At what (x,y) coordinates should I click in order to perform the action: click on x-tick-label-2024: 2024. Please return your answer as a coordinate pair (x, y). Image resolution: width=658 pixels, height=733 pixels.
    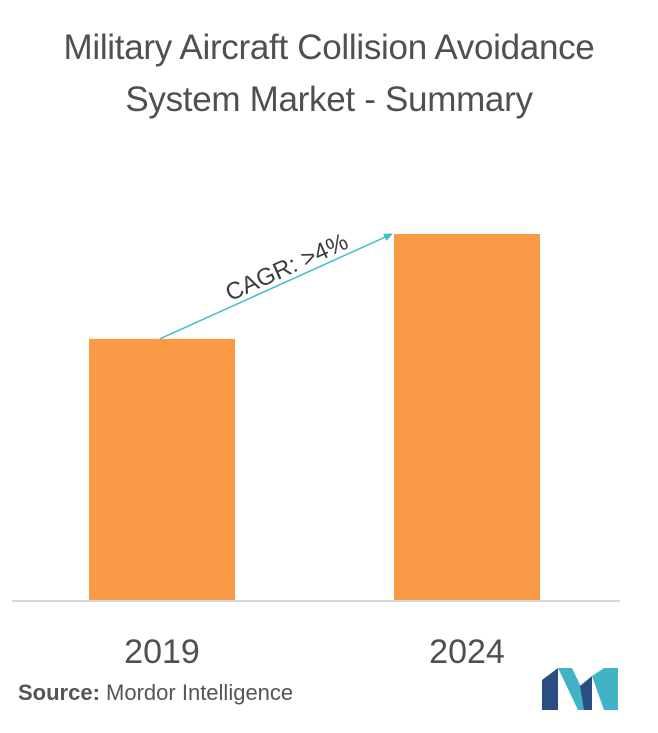
    Looking at the image, I should click on (467, 652).